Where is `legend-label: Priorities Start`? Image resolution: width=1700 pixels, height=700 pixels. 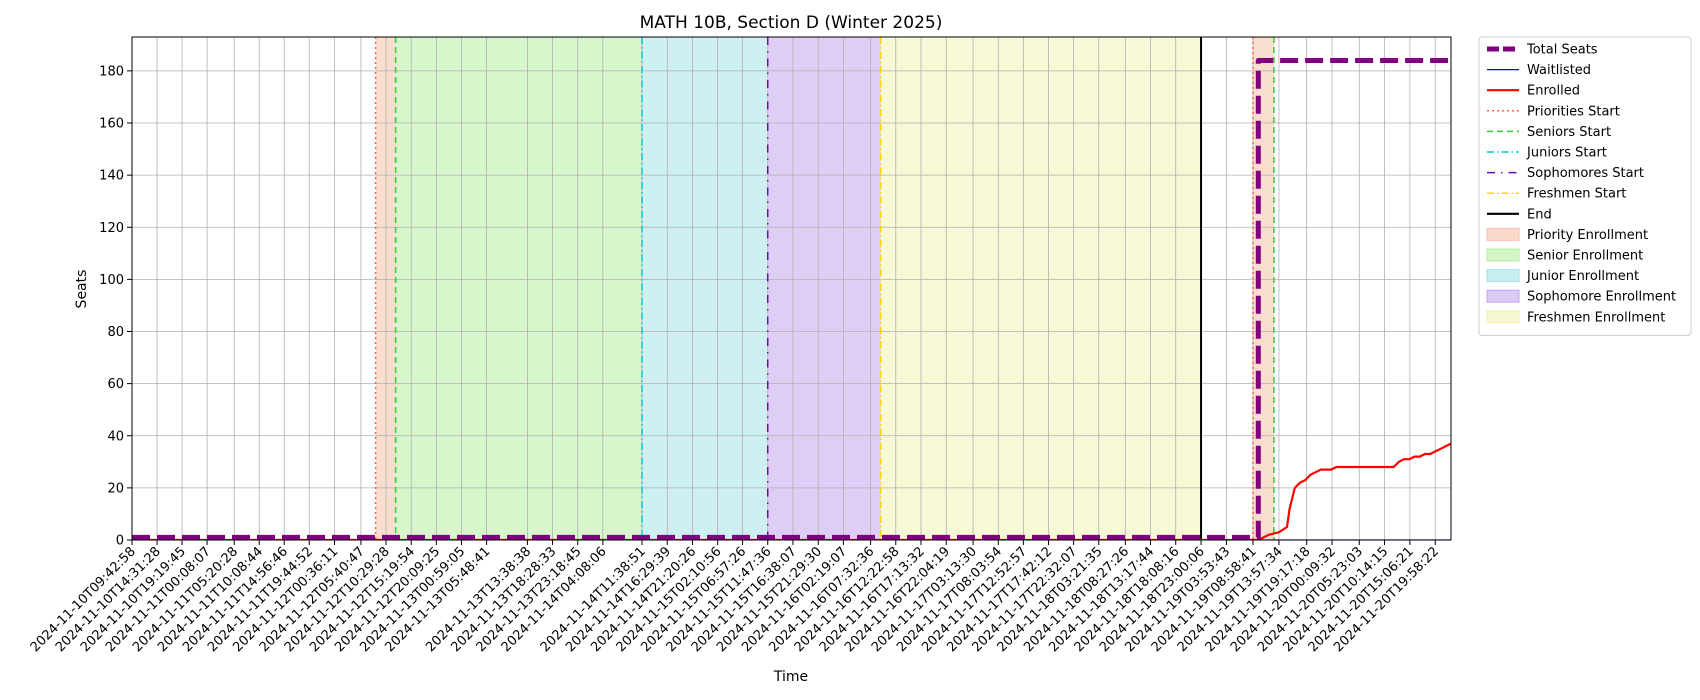 legend-label: Priorities Start is located at coordinates (1573, 111).